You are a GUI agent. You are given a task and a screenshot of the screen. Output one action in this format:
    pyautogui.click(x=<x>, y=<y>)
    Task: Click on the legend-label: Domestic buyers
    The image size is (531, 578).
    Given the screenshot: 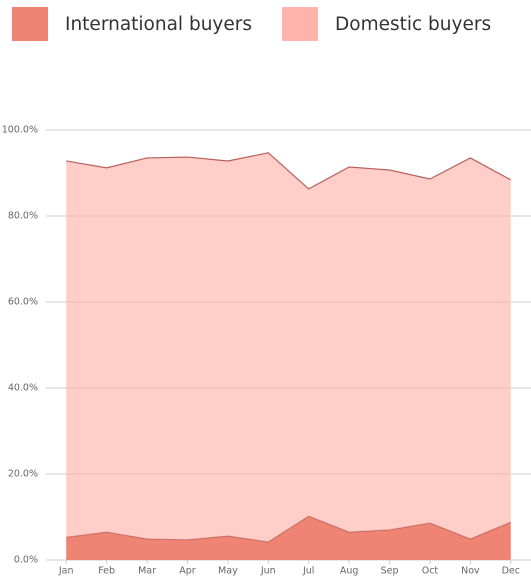 What is the action you would take?
    pyautogui.click(x=413, y=24)
    